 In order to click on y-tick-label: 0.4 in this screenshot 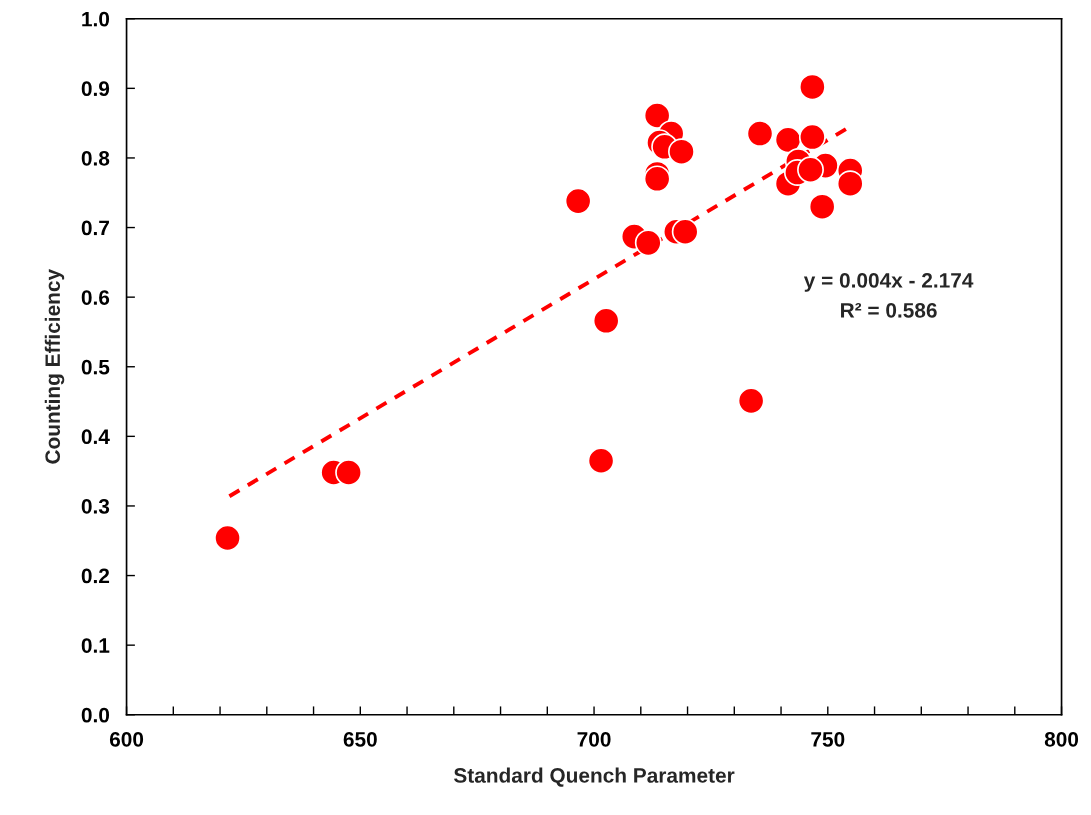, I will do `click(95, 437)`.